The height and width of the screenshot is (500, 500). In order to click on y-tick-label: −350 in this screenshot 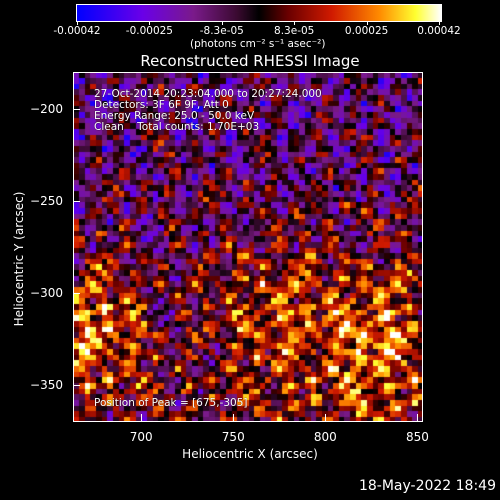, I will do `click(46, 385)`.